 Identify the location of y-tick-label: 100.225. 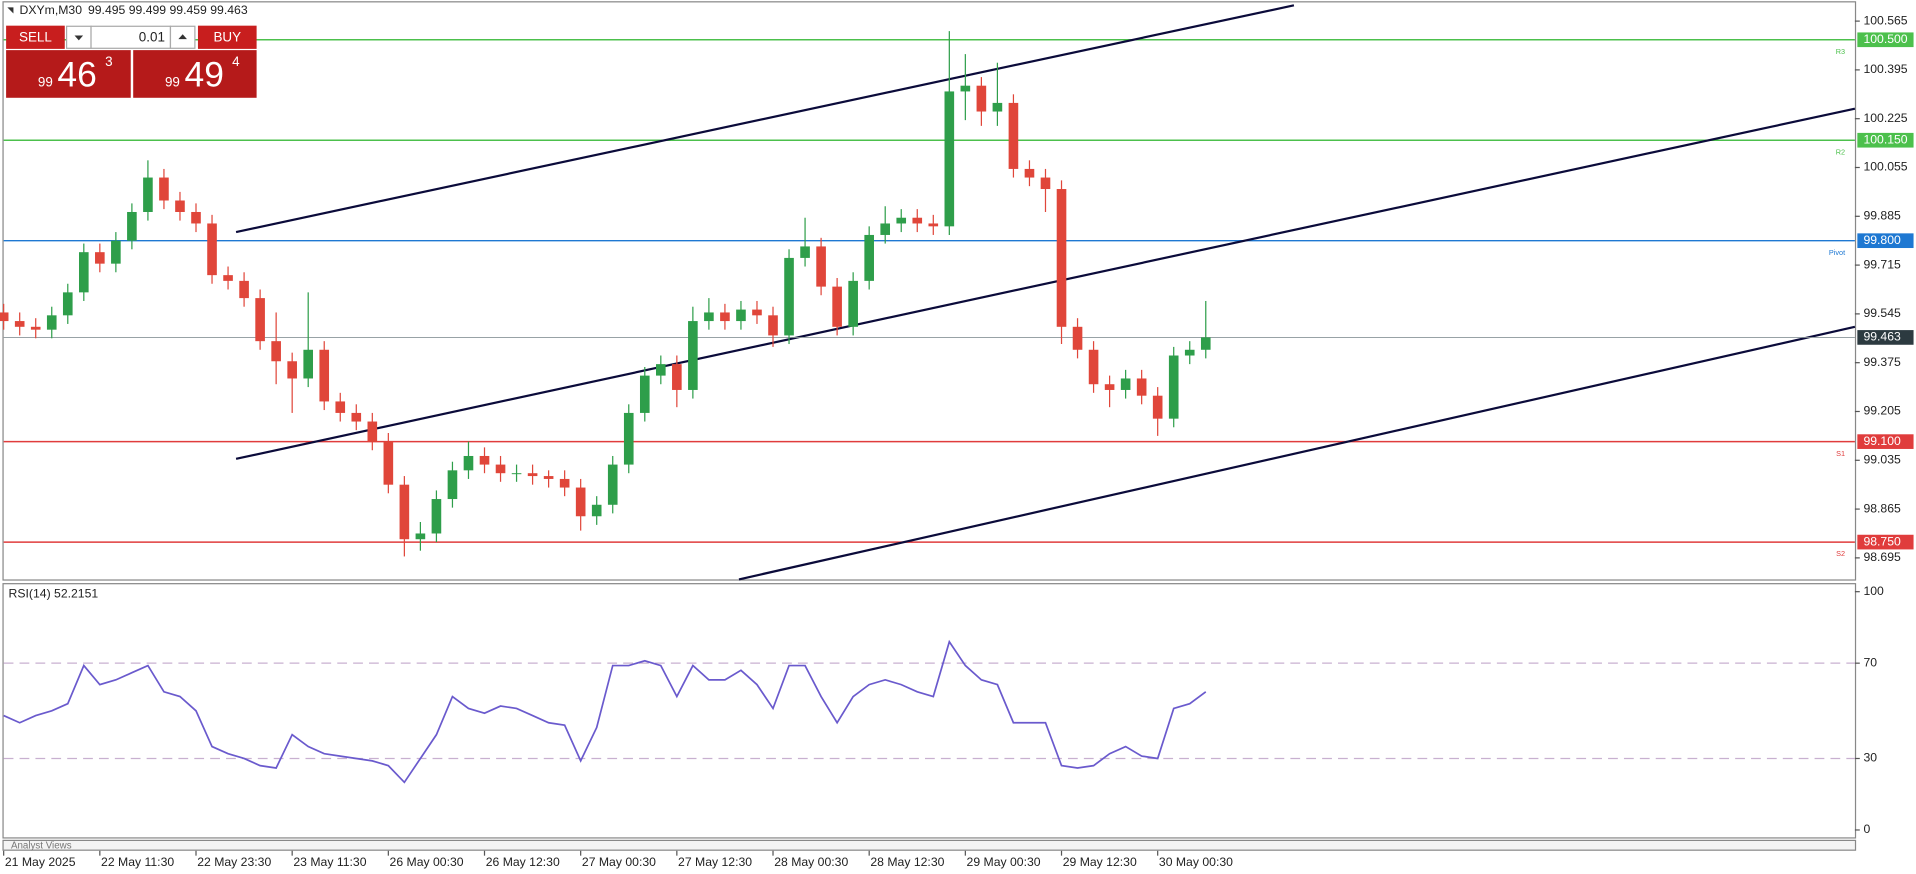
(1885, 118).